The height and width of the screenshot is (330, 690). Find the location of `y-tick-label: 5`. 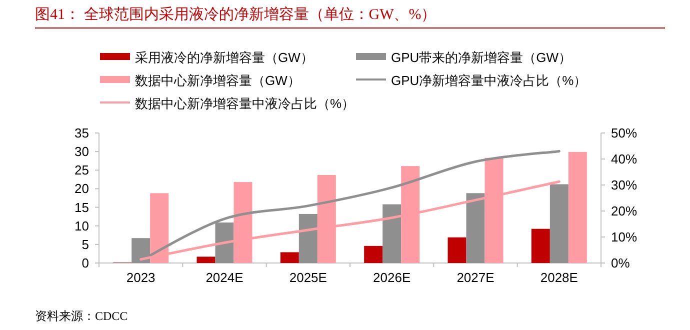

y-tick-label: 5 is located at coordinates (85, 244).